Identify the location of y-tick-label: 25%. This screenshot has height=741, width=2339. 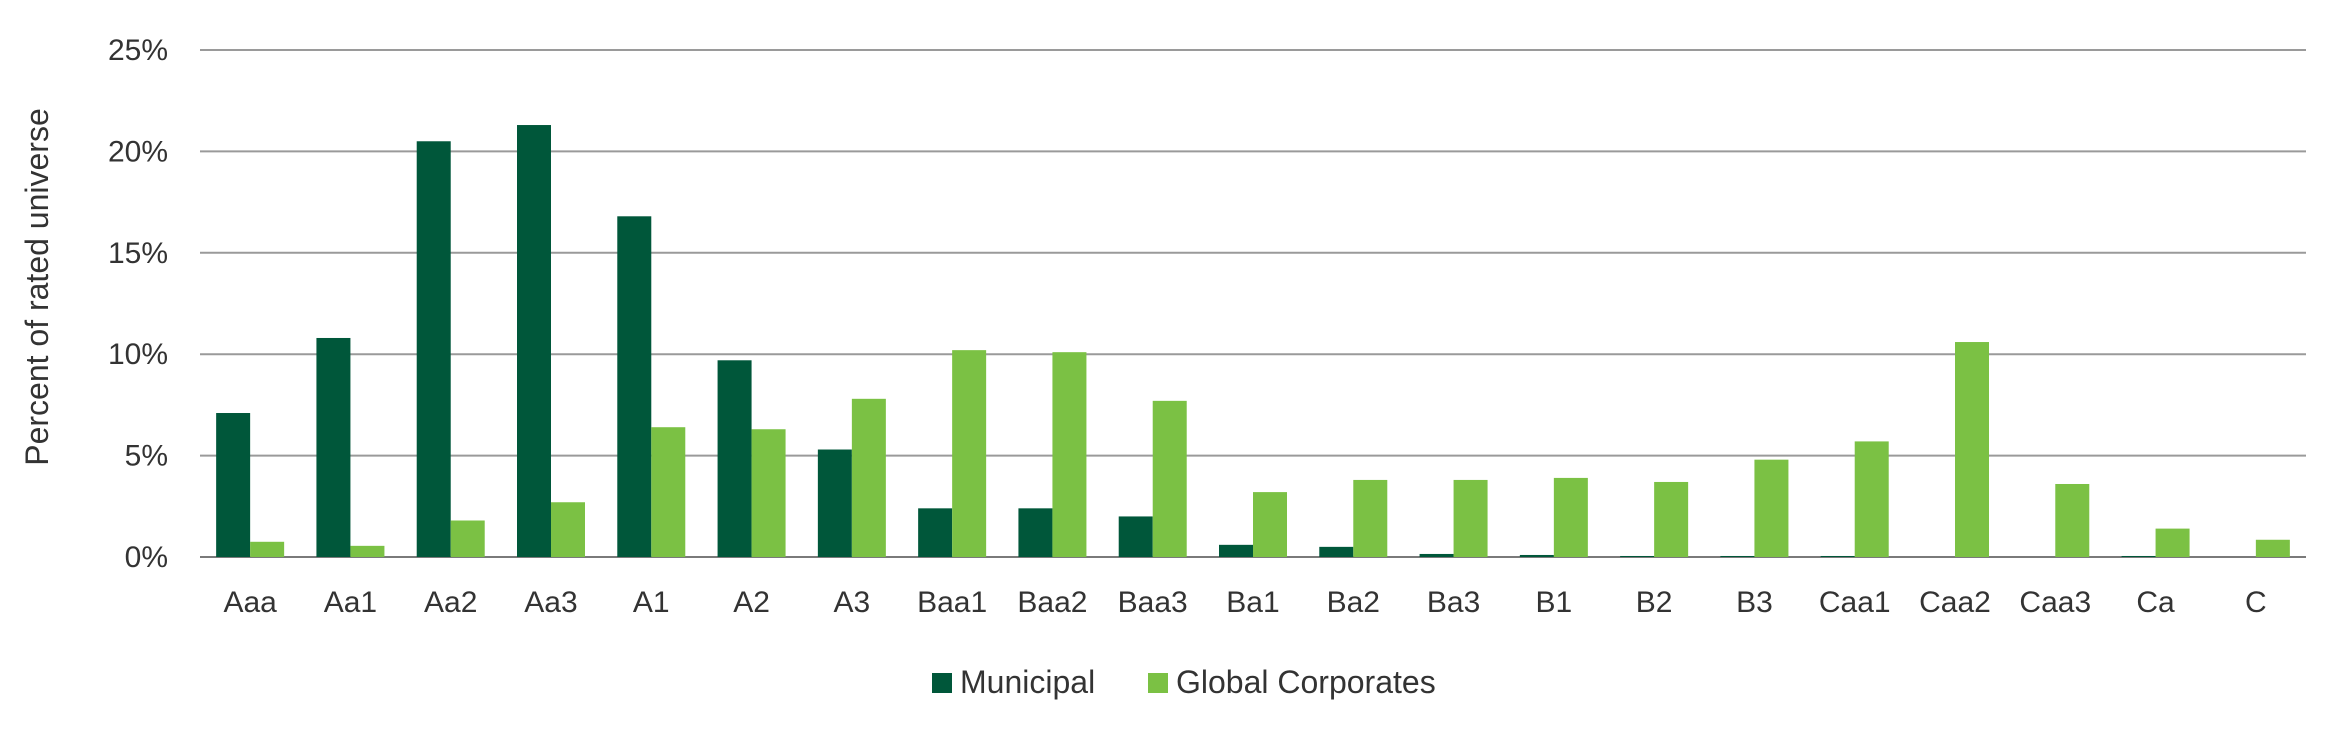
(138, 50).